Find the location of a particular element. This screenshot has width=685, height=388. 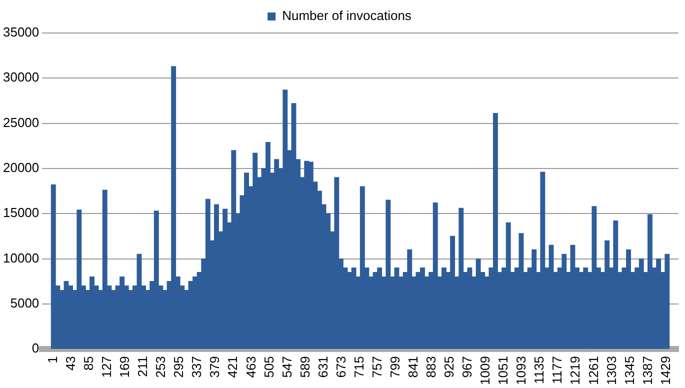

x-tick-label: 715 is located at coordinates (358, 367).